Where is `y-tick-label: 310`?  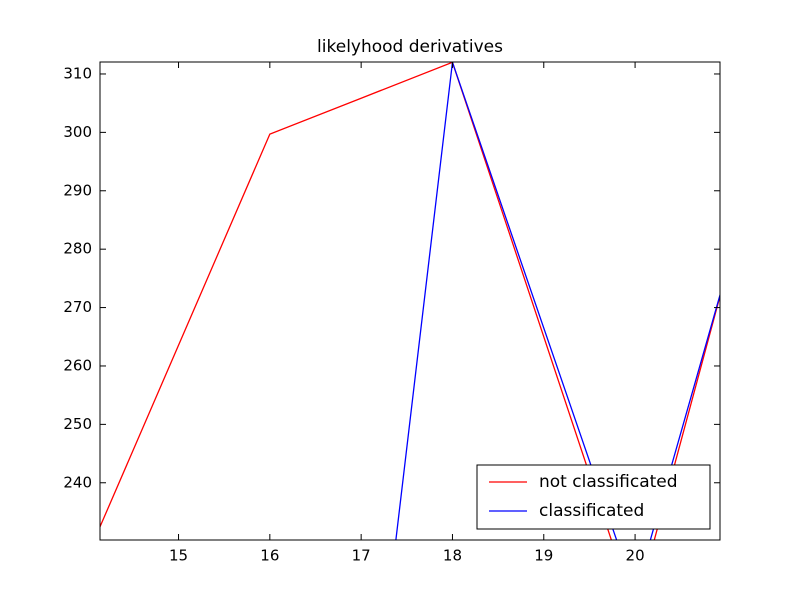
y-tick-label: 310 is located at coordinates (77, 73).